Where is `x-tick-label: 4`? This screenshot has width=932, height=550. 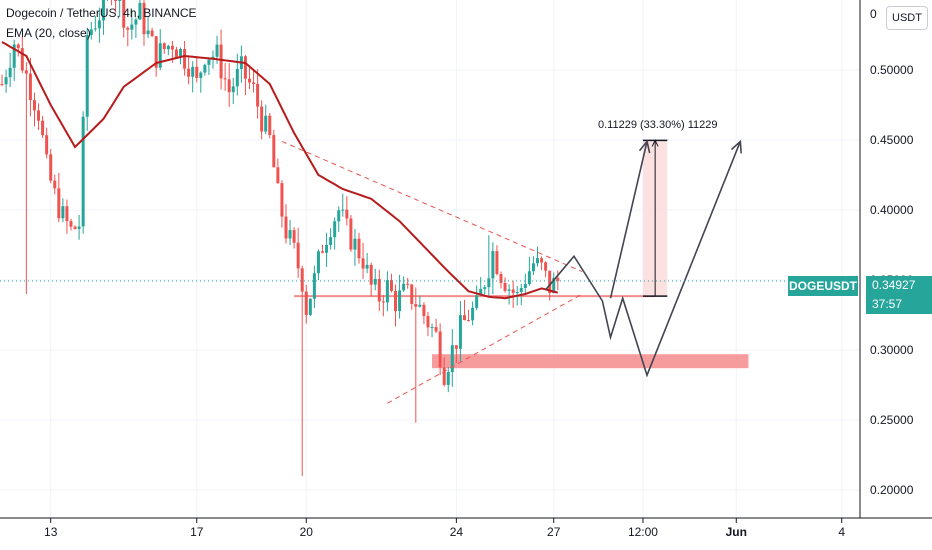 x-tick-label: 4 is located at coordinates (841, 532).